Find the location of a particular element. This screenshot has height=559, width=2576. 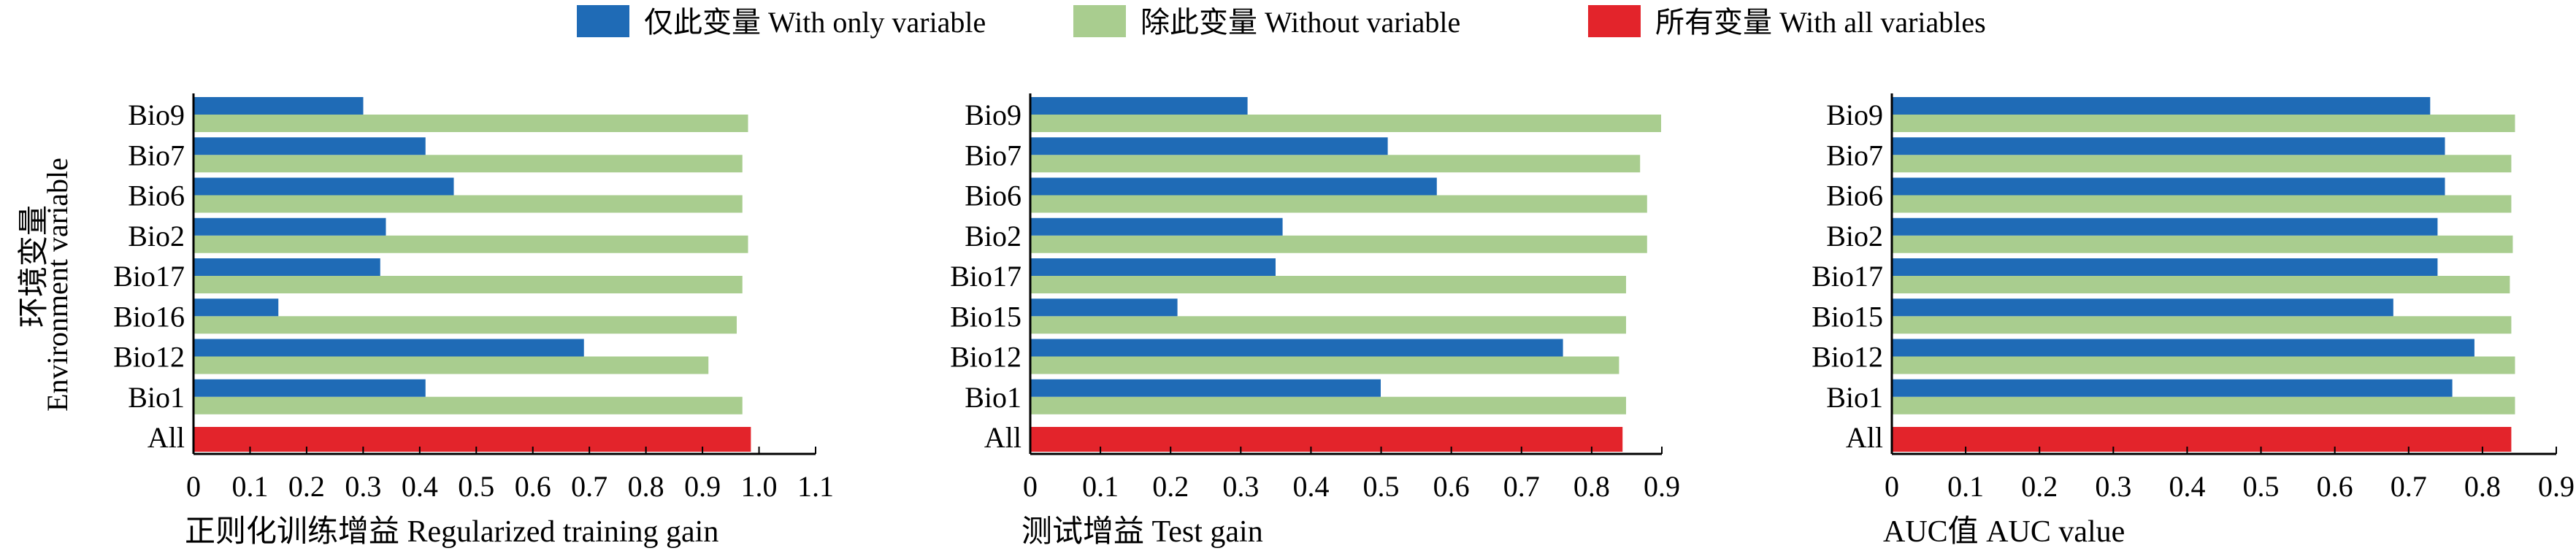

legend-label-2: 除此变量 Without variable is located at coordinates (1300, 23).